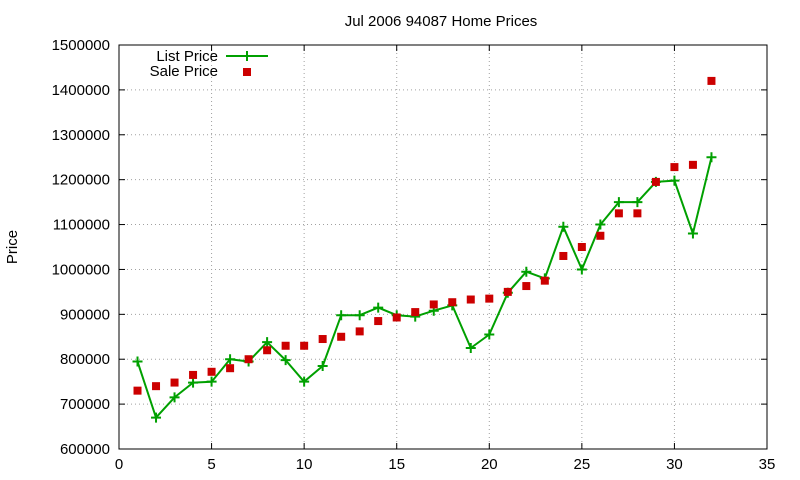 The height and width of the screenshot is (480, 800). What do you see at coordinates (12, 247) in the screenshot?
I see `y-axis-label: Price` at bounding box center [12, 247].